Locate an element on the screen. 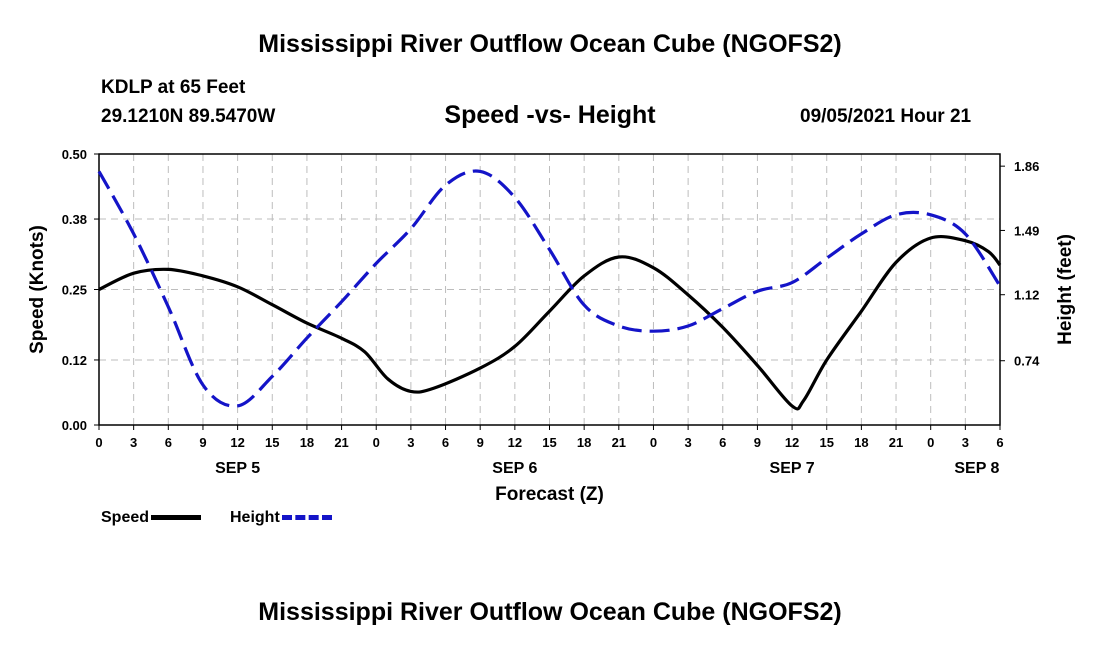 This screenshot has height=650, width=1100. station-label: KDLP at 65 Feet is located at coordinates (173, 87).